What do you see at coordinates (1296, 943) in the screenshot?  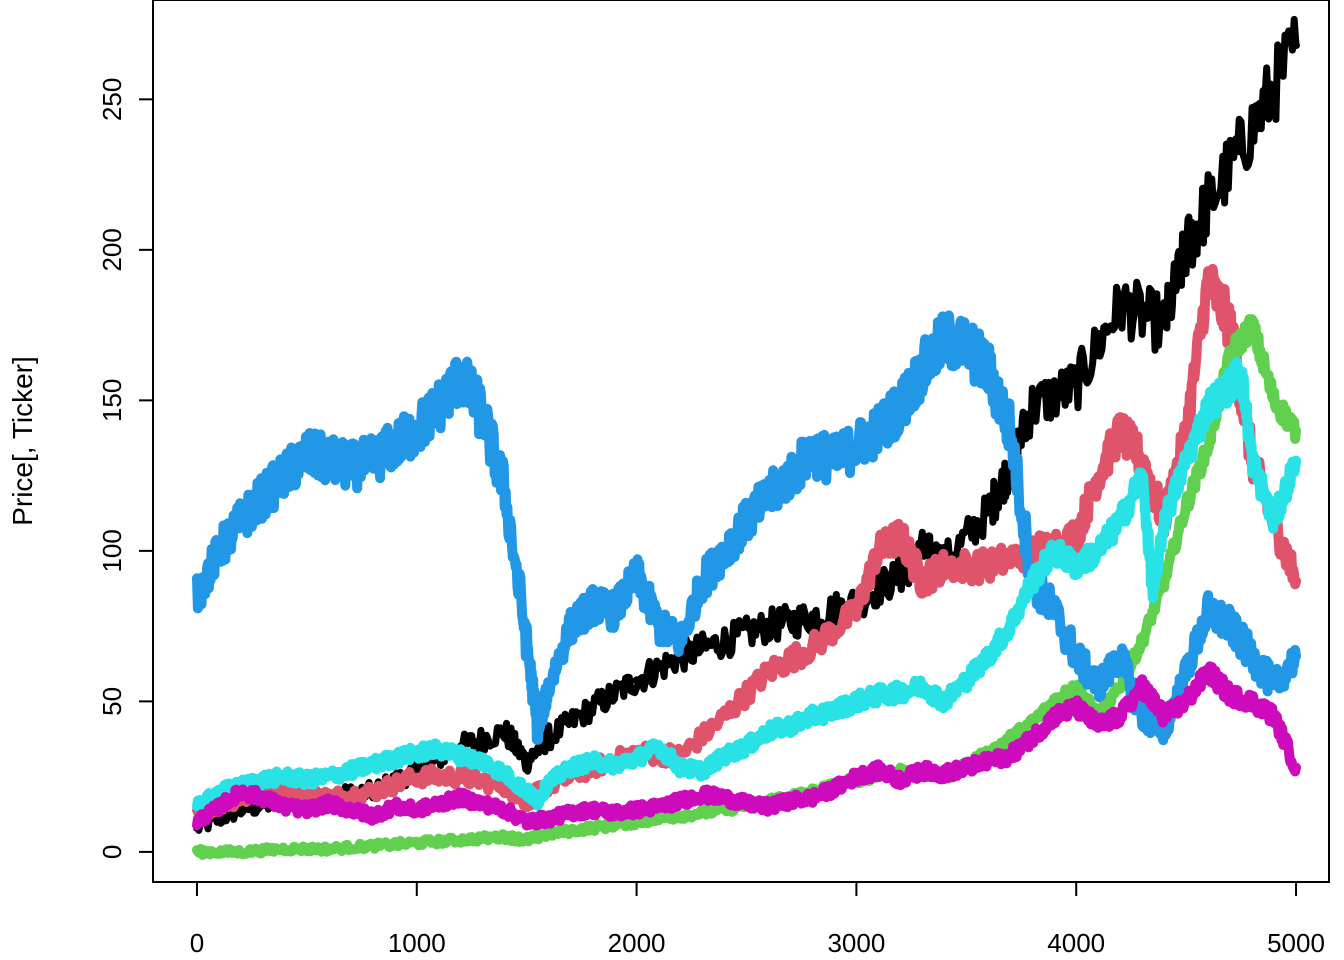 I see `x-tick-label: 5000` at bounding box center [1296, 943].